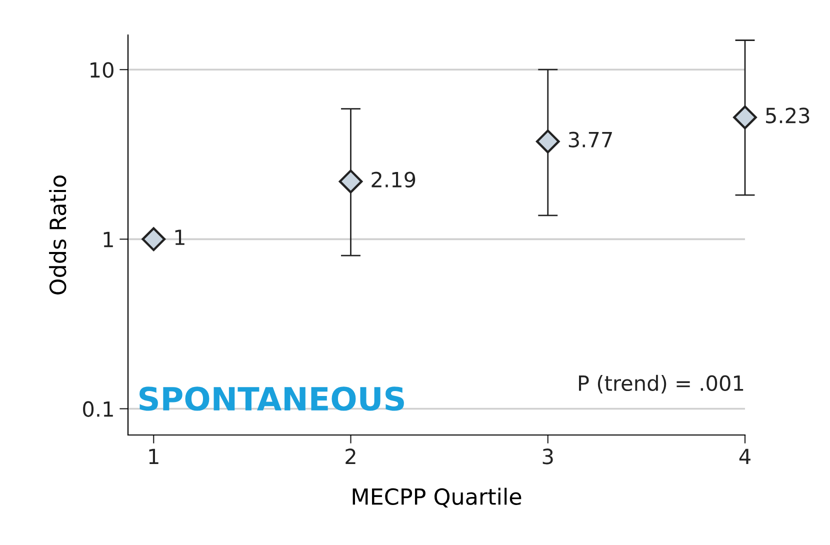  I want to click on y-tick-label: 10, so click(102, 70).